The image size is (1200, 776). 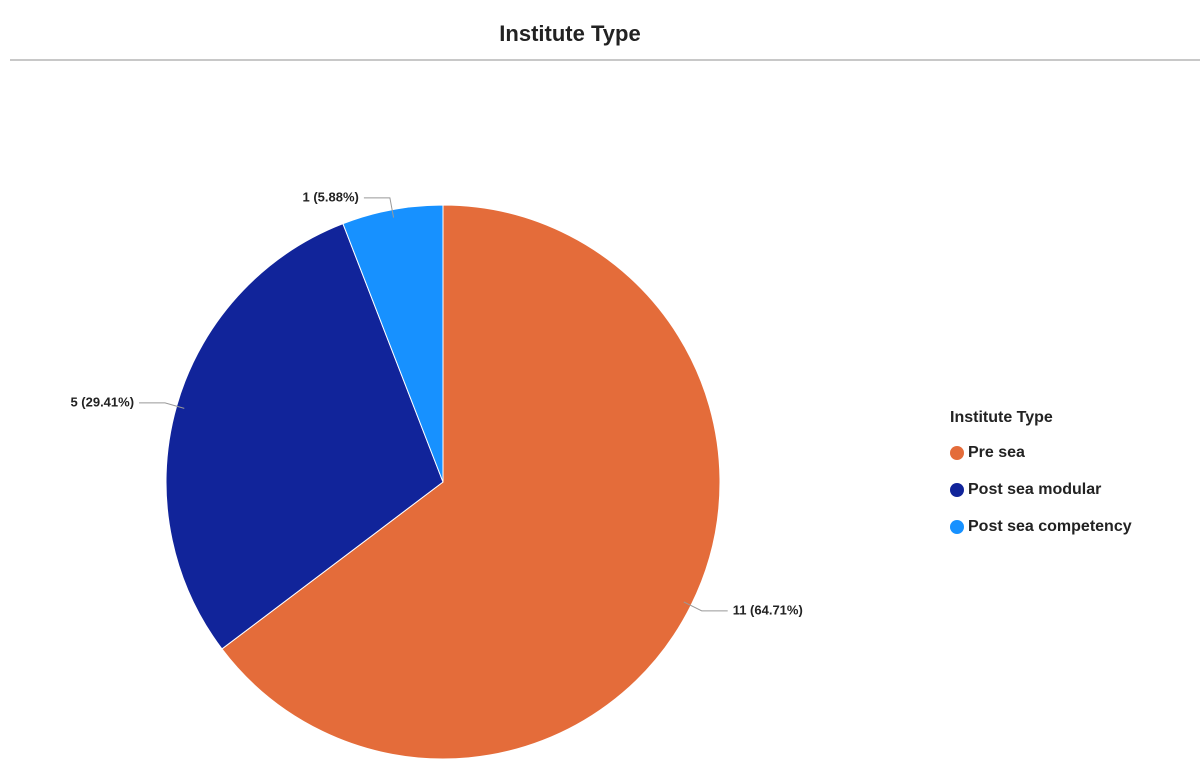 What do you see at coordinates (768, 609) in the screenshot?
I see `data-label: 11 (64.71%)` at bounding box center [768, 609].